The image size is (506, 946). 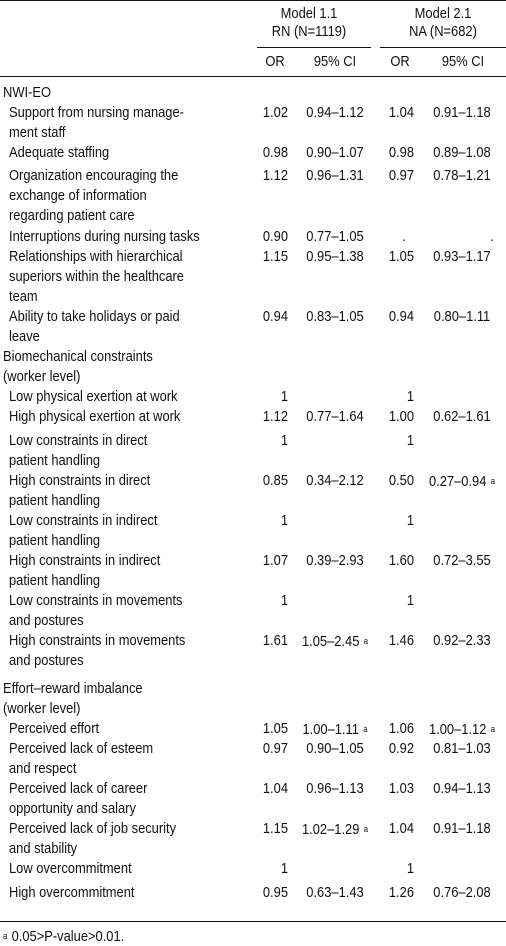 What do you see at coordinates (397, 481) in the screenshot?
I see `or-value-model2: 0.50` at bounding box center [397, 481].